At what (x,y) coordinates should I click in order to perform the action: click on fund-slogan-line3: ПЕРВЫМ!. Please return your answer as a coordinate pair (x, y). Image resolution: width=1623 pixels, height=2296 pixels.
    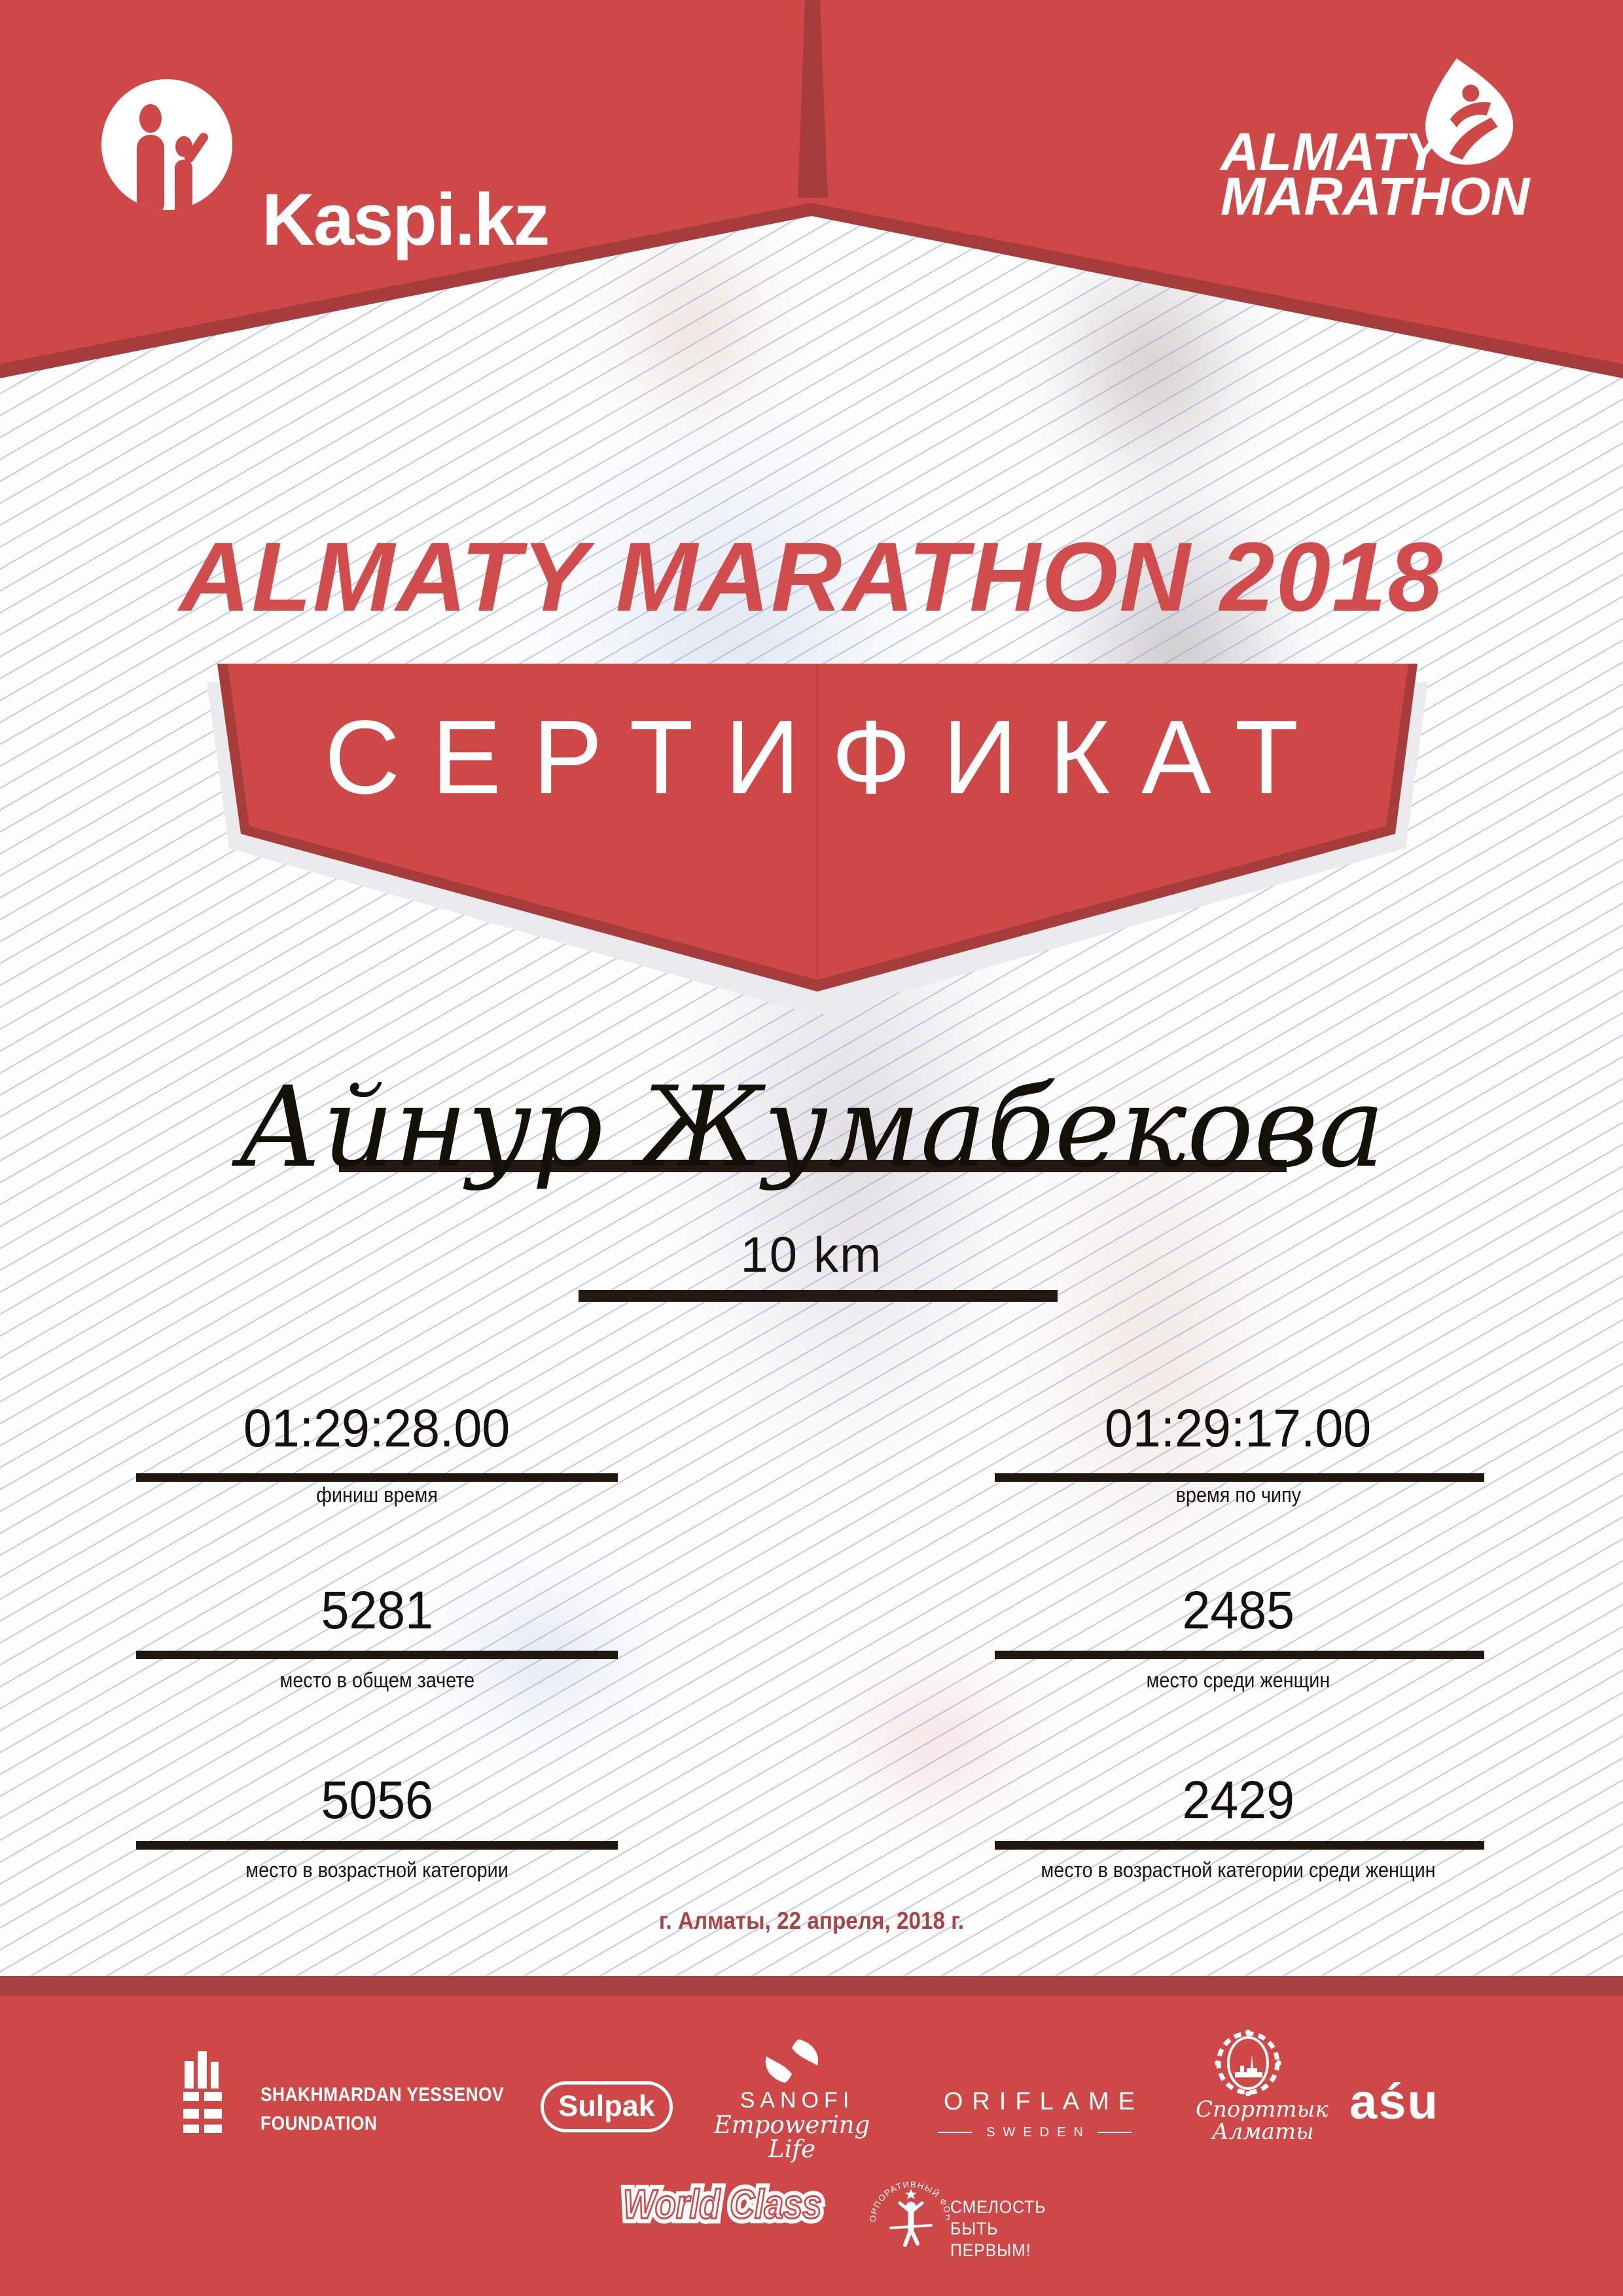
    Looking at the image, I should click on (991, 2250).